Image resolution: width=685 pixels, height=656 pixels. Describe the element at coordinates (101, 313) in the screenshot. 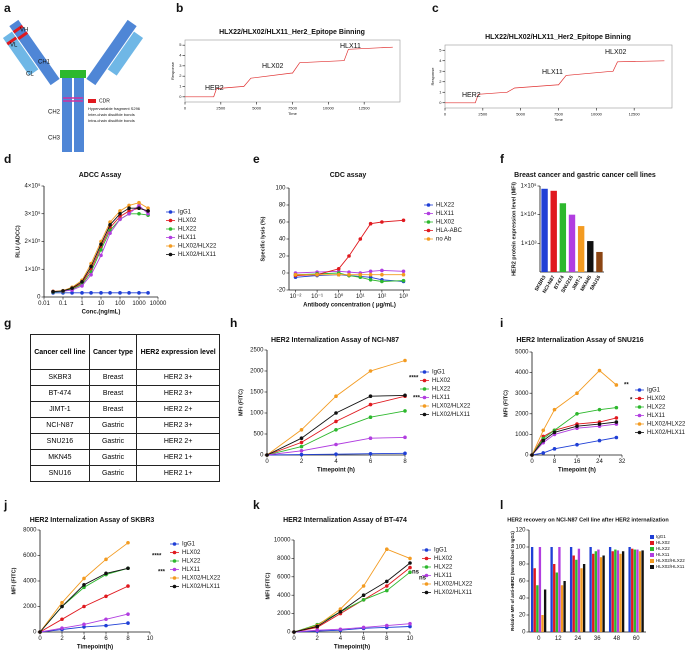

I see `x-axis-label: Conc.(ng/mL)` at that location.